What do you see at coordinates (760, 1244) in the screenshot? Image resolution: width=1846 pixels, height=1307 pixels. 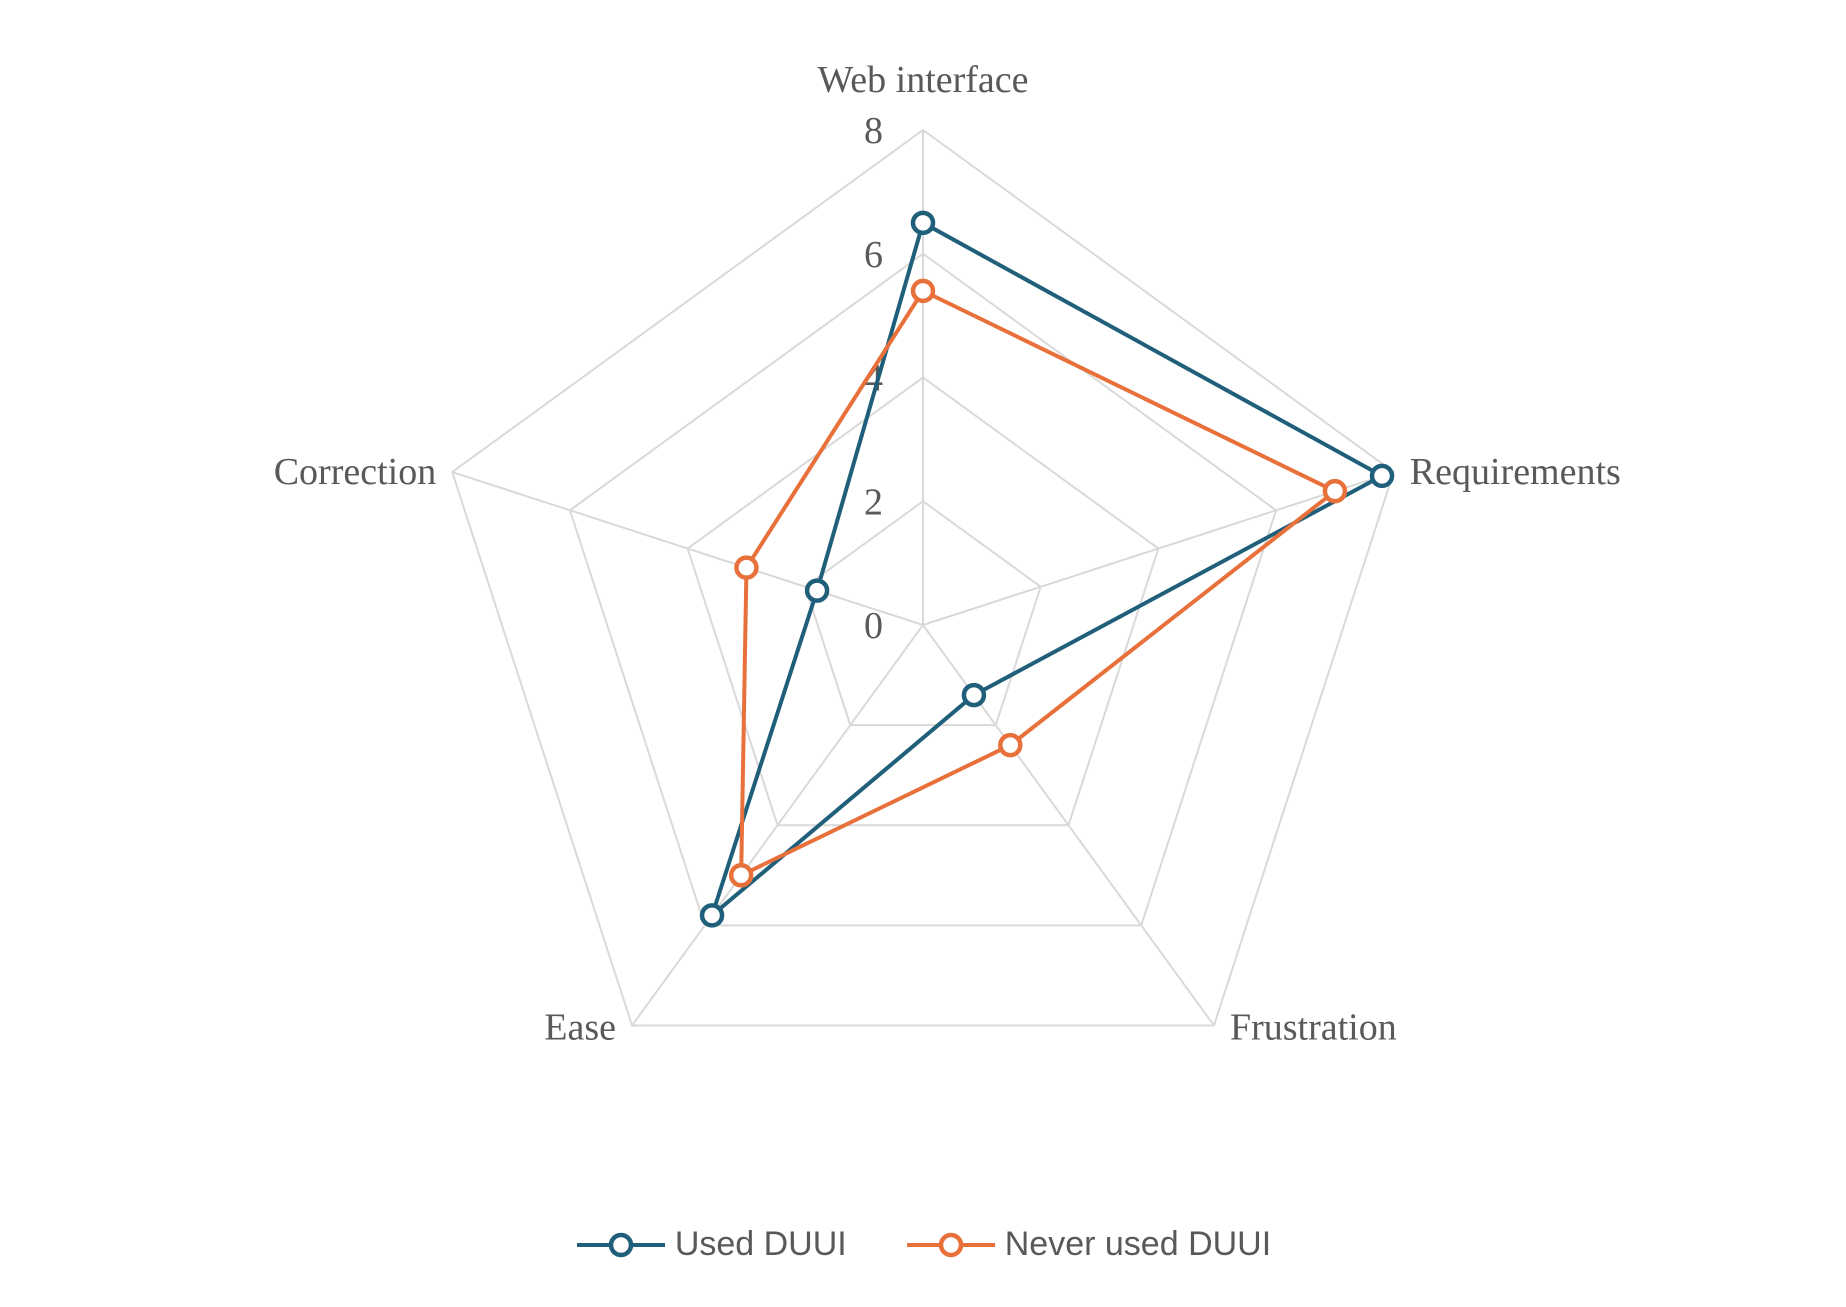 I see `legend-label-used-duui: Used DUUI` at bounding box center [760, 1244].